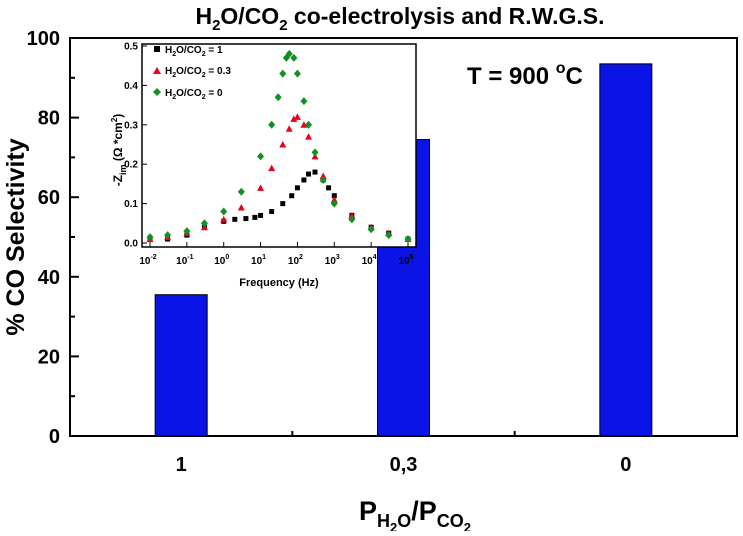 The height and width of the screenshot is (536, 743). What do you see at coordinates (131, 204) in the screenshot?
I see `inset-y-tick-label: 0.1` at bounding box center [131, 204].